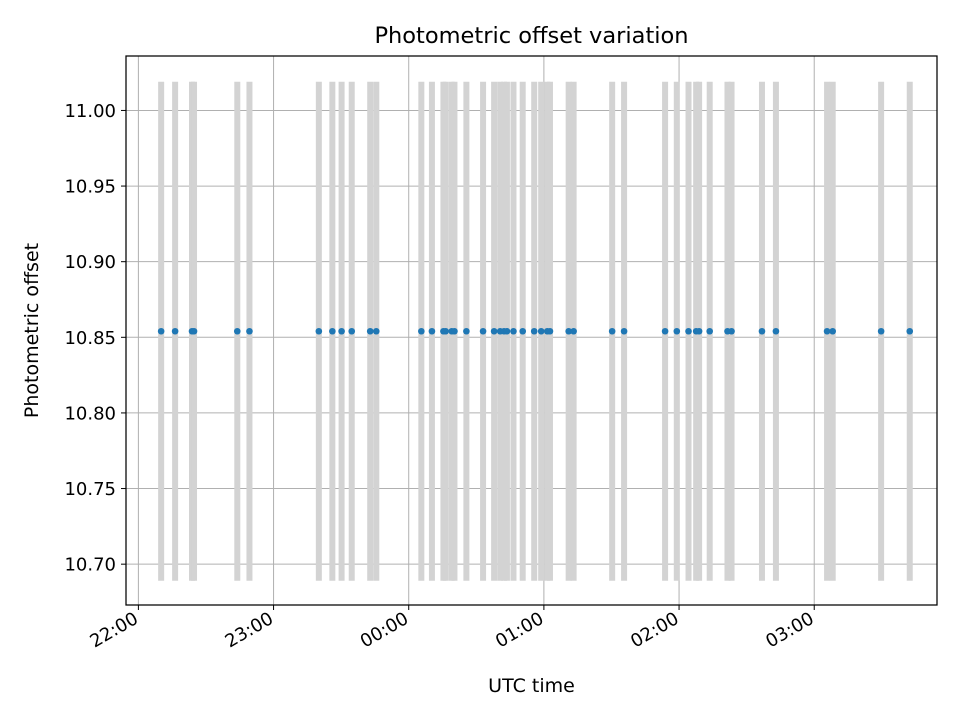  Describe the element at coordinates (90, 338) in the screenshot. I see `y-tick-label: 10.85` at that location.